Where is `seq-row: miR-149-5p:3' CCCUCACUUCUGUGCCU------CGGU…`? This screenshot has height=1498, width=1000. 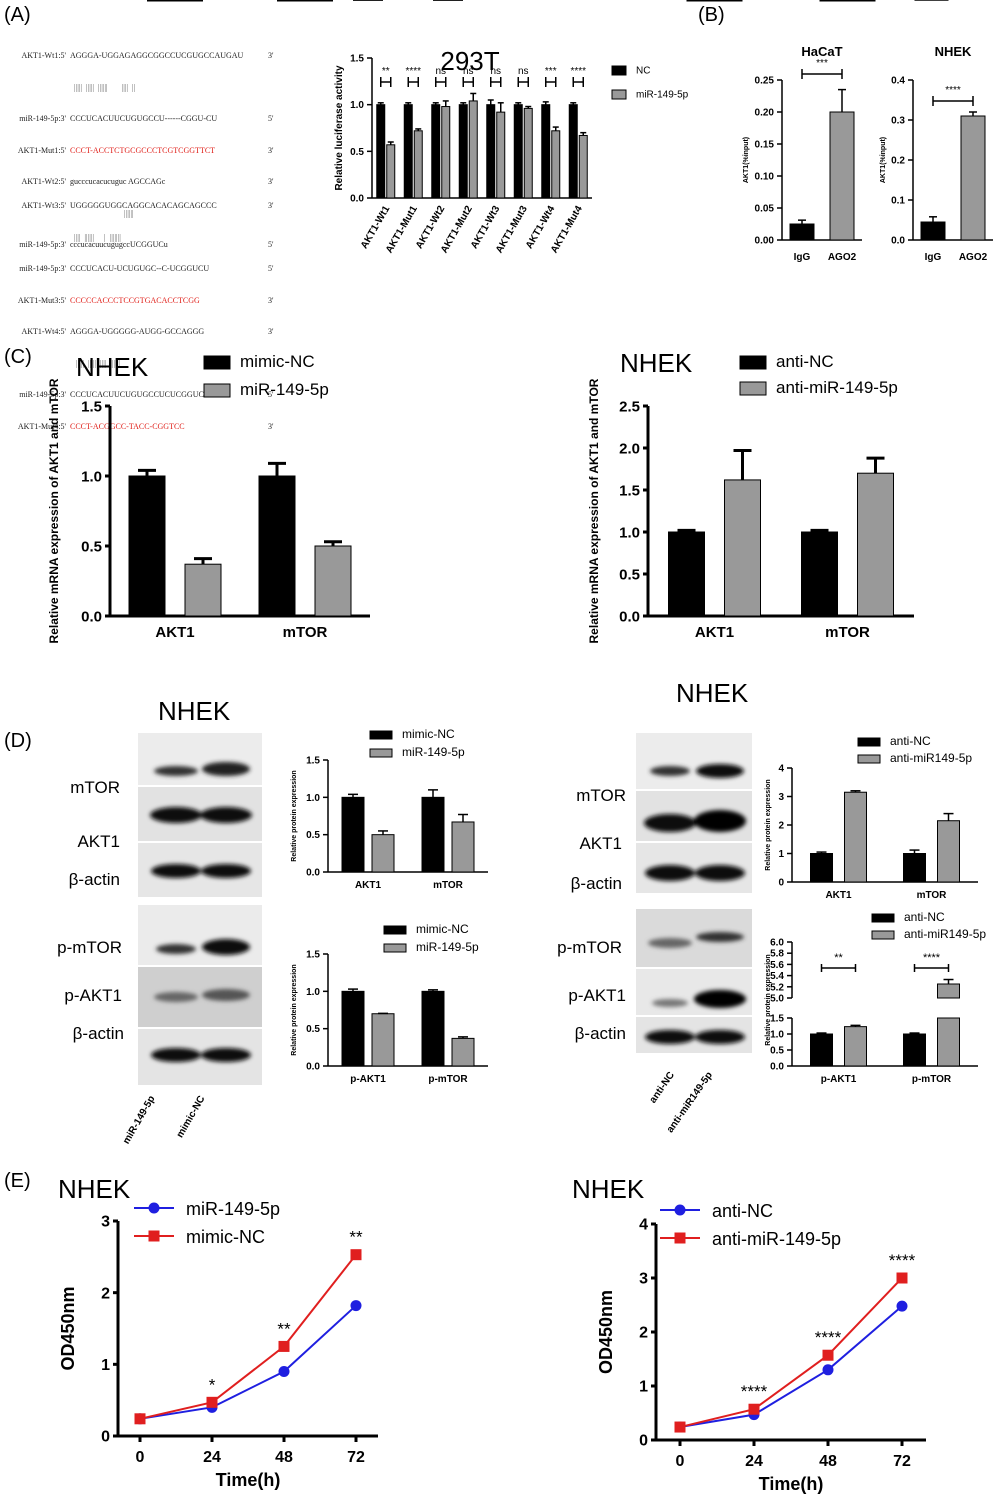
seq-row: miR-149-5p:3' CCCUCACUUCUGUGCCU------CGGU… is located at coordinates (140, 119).